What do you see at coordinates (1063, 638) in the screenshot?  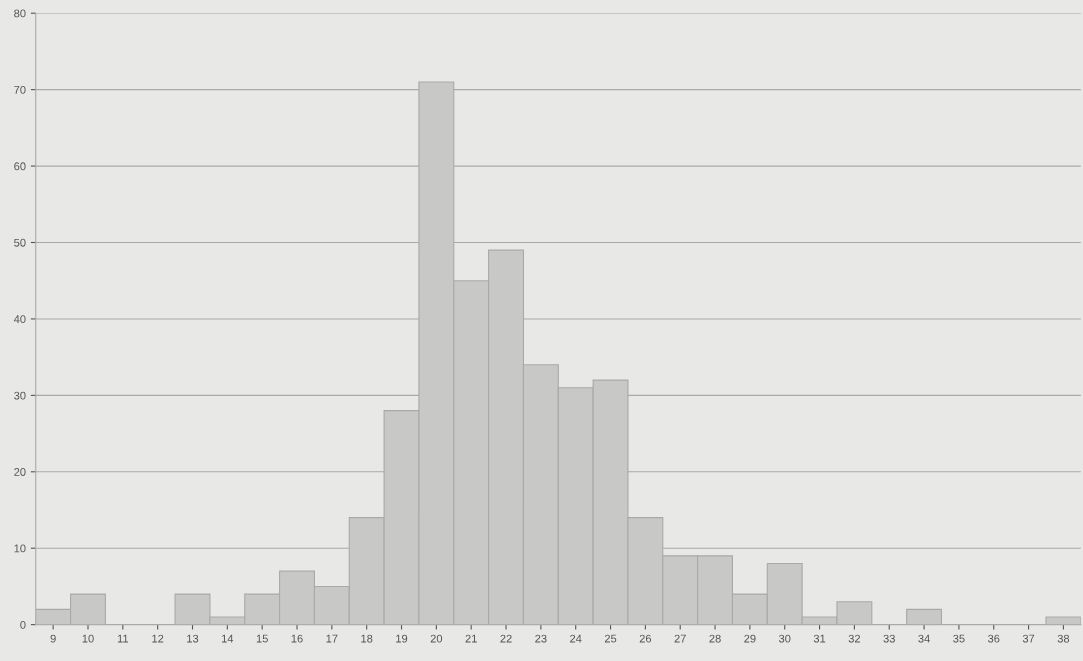 I see `x-tick-label: 38` at bounding box center [1063, 638].